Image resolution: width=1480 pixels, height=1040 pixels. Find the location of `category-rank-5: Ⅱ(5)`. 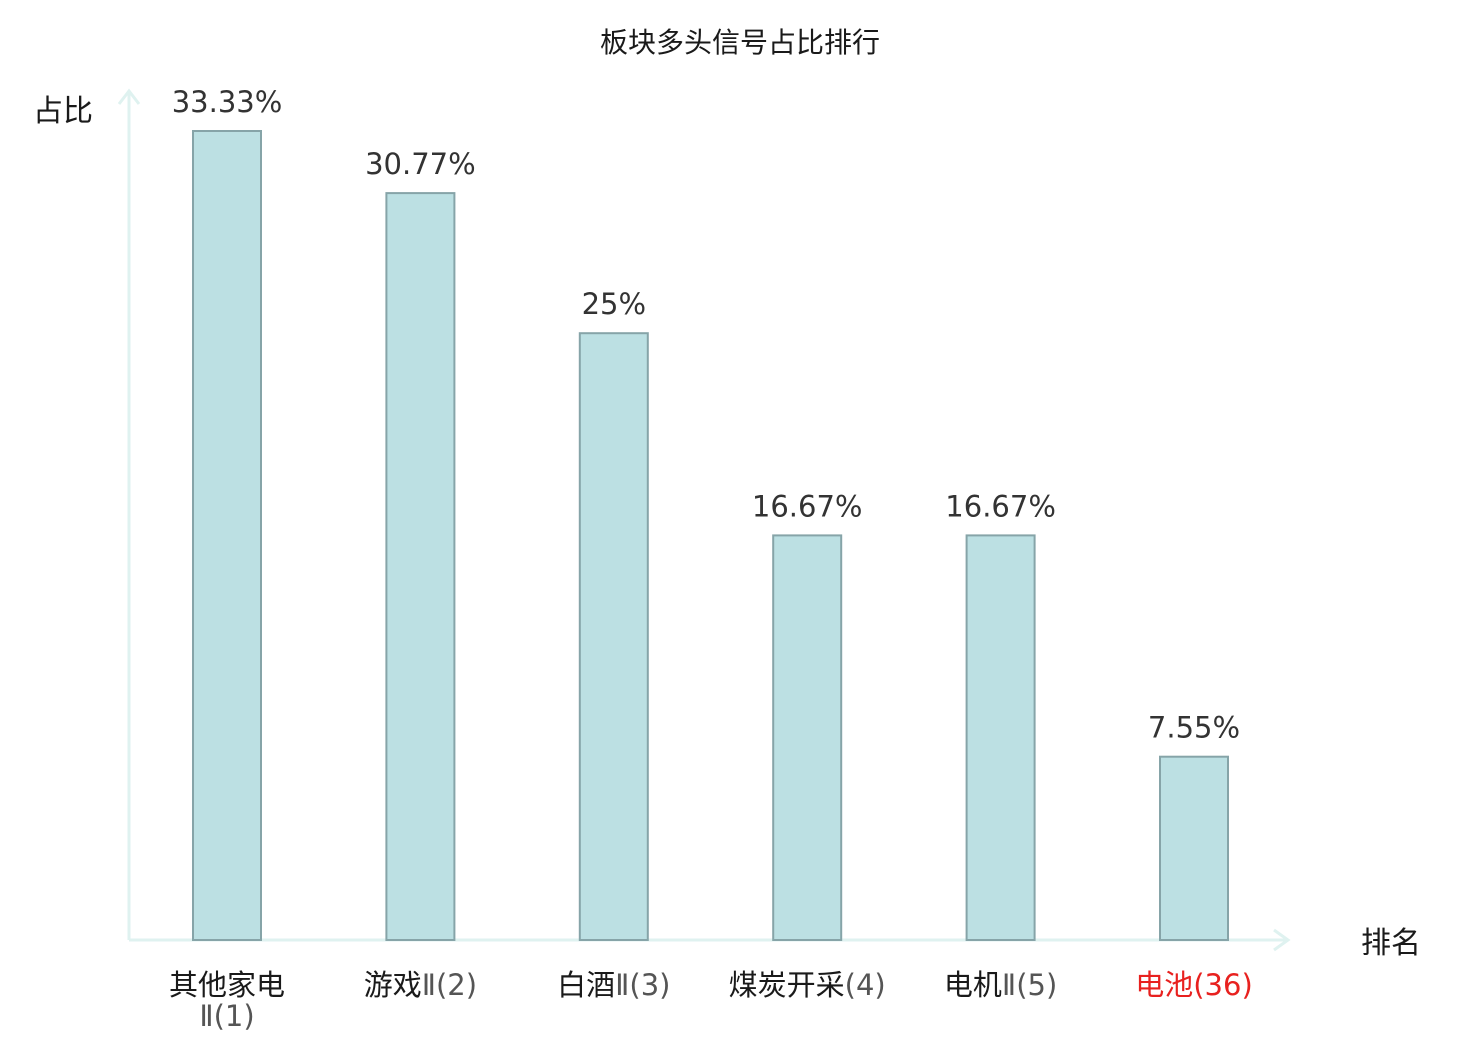

category-rank-5: Ⅱ(5) is located at coordinates (1029, 985).